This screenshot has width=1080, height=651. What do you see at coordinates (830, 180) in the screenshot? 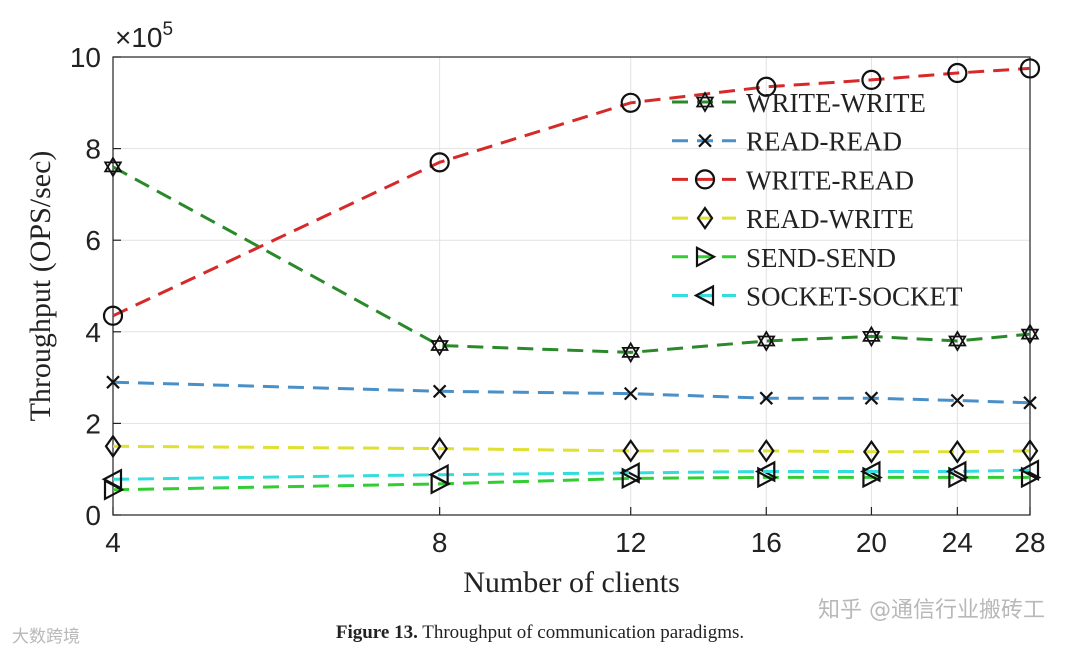
I see `legend-label: WRITE-READ` at bounding box center [830, 180].